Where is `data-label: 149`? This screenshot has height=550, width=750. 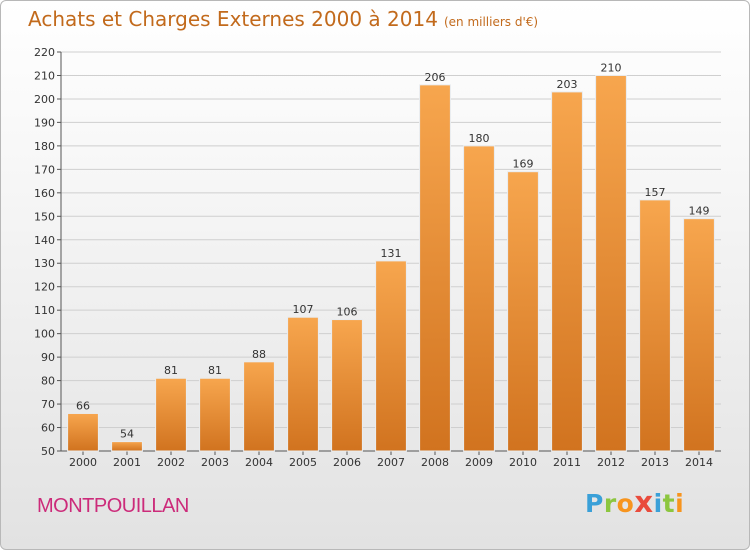 data-label: 149 is located at coordinates (699, 211).